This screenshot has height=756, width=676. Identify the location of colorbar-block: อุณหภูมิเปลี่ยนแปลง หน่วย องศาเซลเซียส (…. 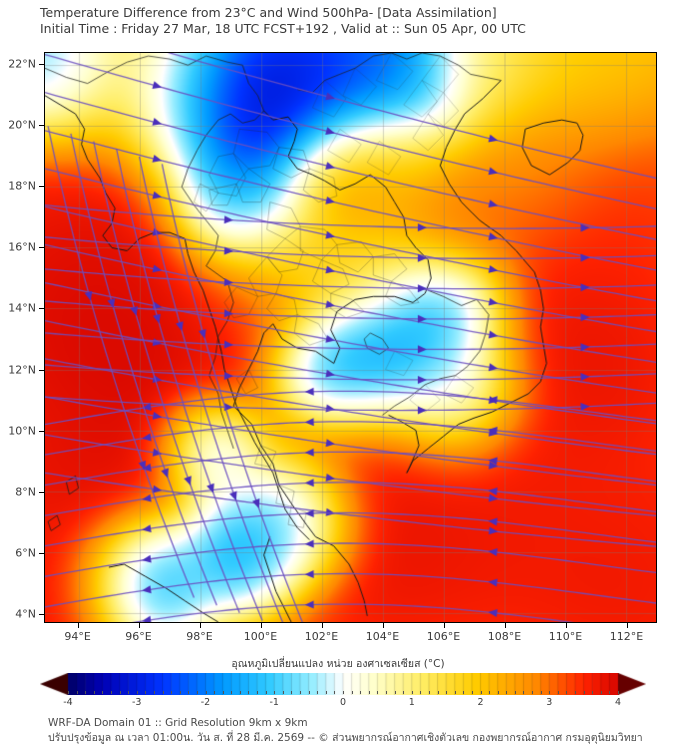
(338, 685).